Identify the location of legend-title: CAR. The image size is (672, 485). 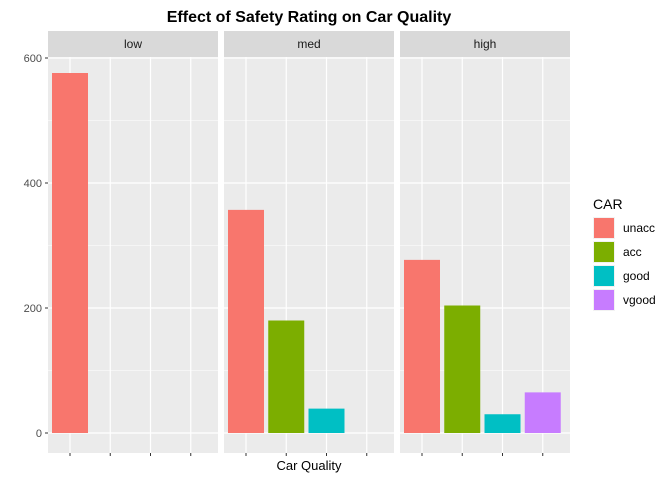
(608, 204).